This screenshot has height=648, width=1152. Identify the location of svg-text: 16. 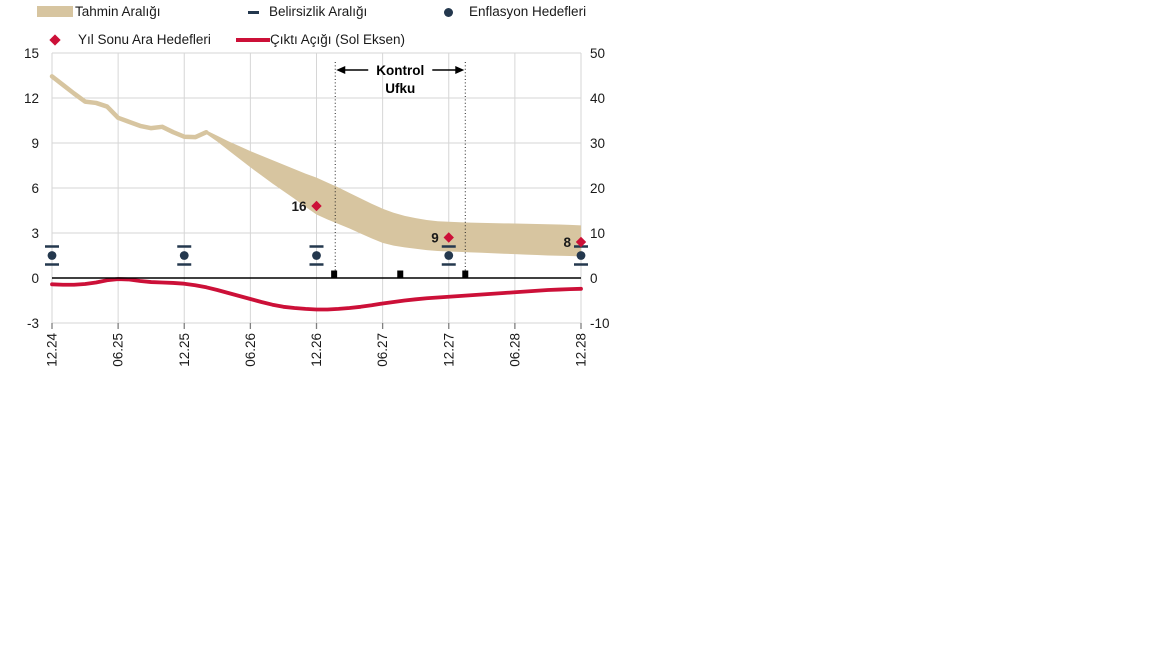
(299, 206).